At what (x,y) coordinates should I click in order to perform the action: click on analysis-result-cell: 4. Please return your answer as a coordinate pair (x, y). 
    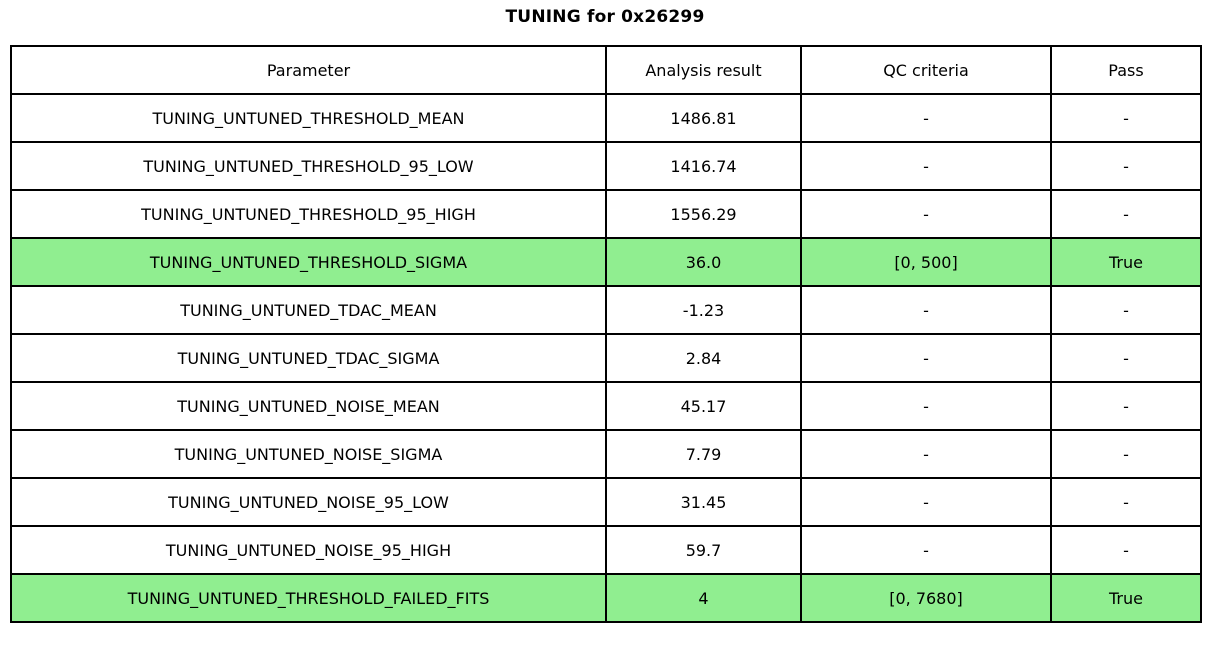
    Looking at the image, I should click on (703, 598).